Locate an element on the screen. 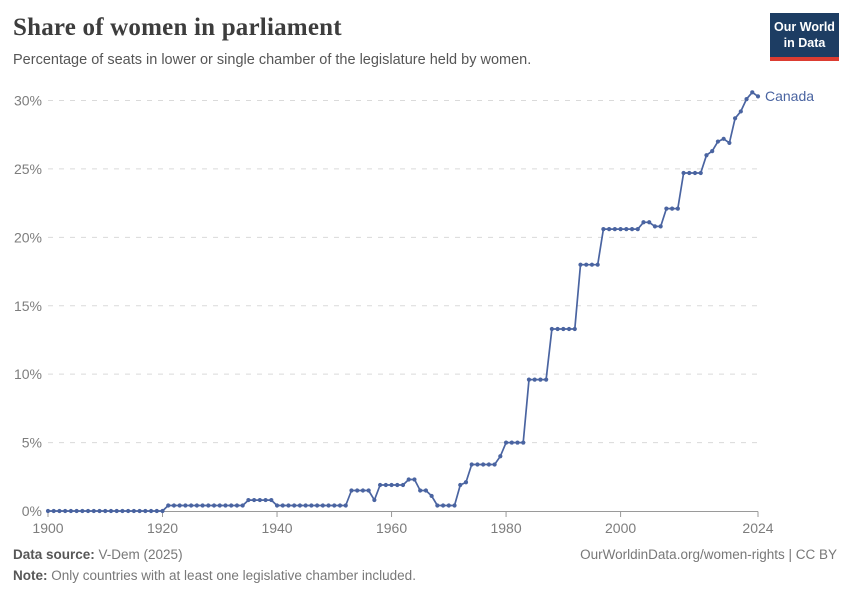 This screenshot has height=600, width=850. x-axis-label-2024: 2024 is located at coordinates (757, 528).